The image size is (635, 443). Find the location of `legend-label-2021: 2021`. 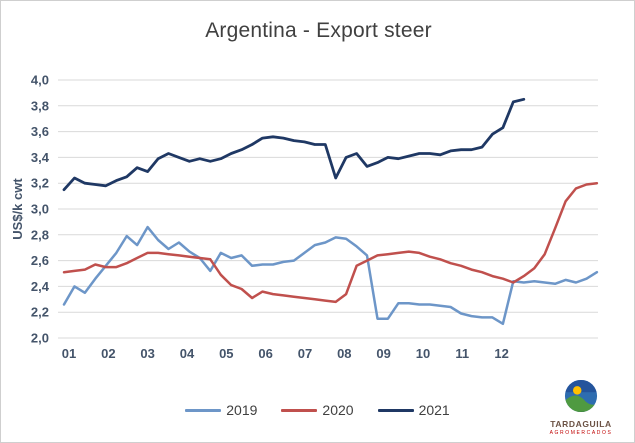

legend-label-2021: 2021 is located at coordinates (434, 410).